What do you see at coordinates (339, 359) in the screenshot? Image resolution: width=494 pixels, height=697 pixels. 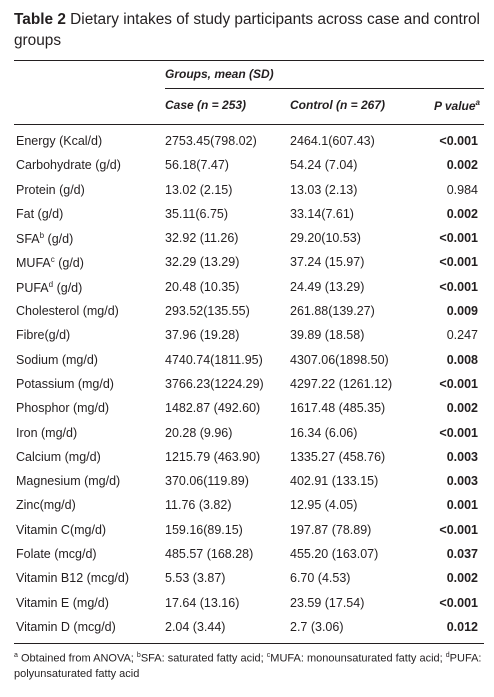 I see `control-value: 4307.06(1898.50)` at bounding box center [339, 359].